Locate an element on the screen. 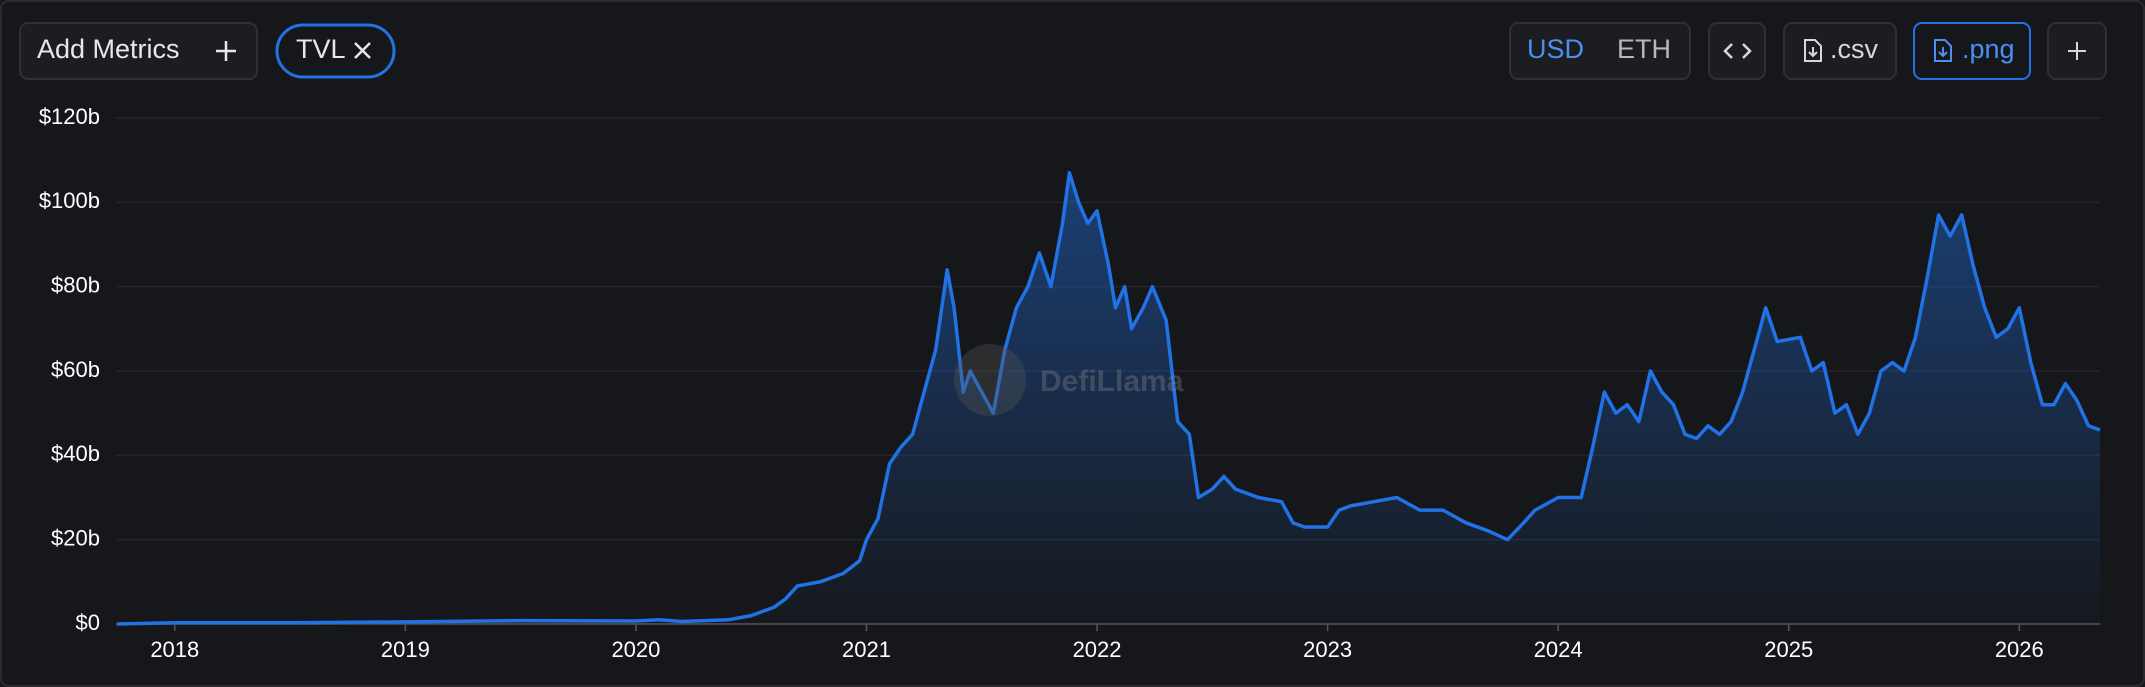  watermark-logo is located at coordinates (990, 380).